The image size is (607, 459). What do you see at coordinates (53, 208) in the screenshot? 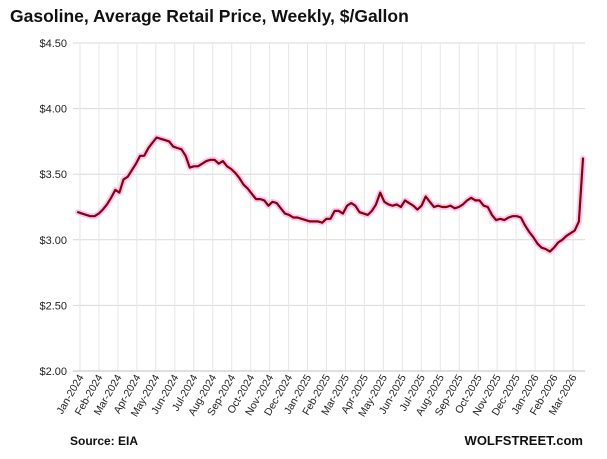
I see `y-axis: $2.00 $2.50 $3.00 $3.50 $4.00 $4.50` at bounding box center [53, 208].